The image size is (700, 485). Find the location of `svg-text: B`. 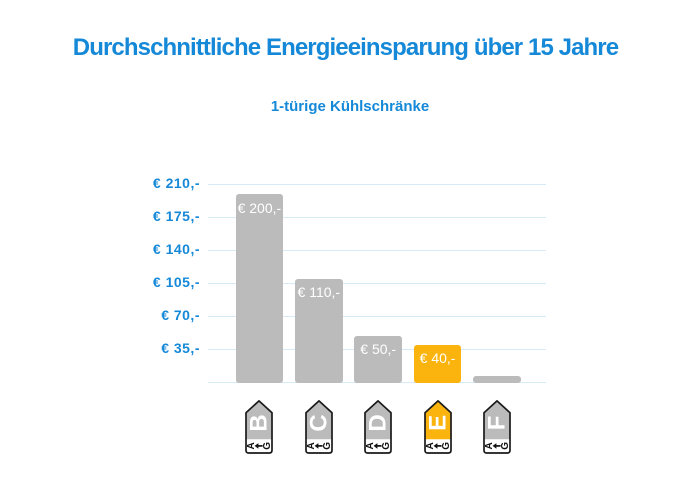

svg-text: B is located at coordinates (259, 422).